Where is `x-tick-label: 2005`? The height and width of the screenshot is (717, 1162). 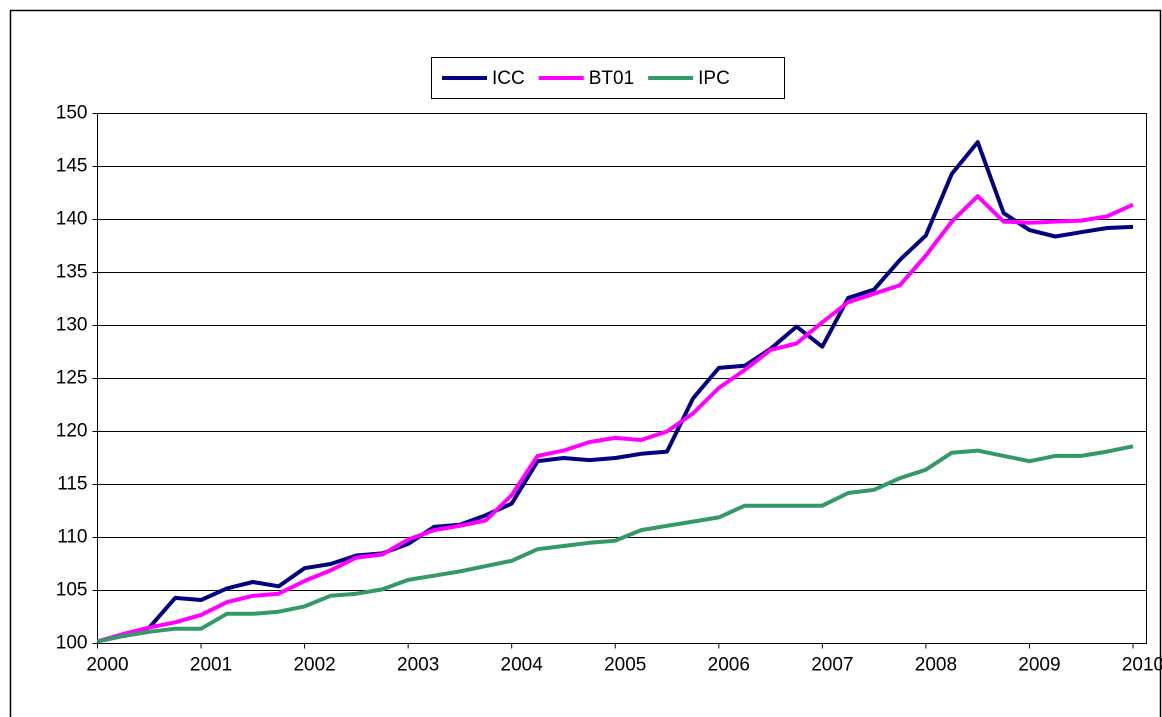
x-tick-label: 2005 is located at coordinates (625, 665).